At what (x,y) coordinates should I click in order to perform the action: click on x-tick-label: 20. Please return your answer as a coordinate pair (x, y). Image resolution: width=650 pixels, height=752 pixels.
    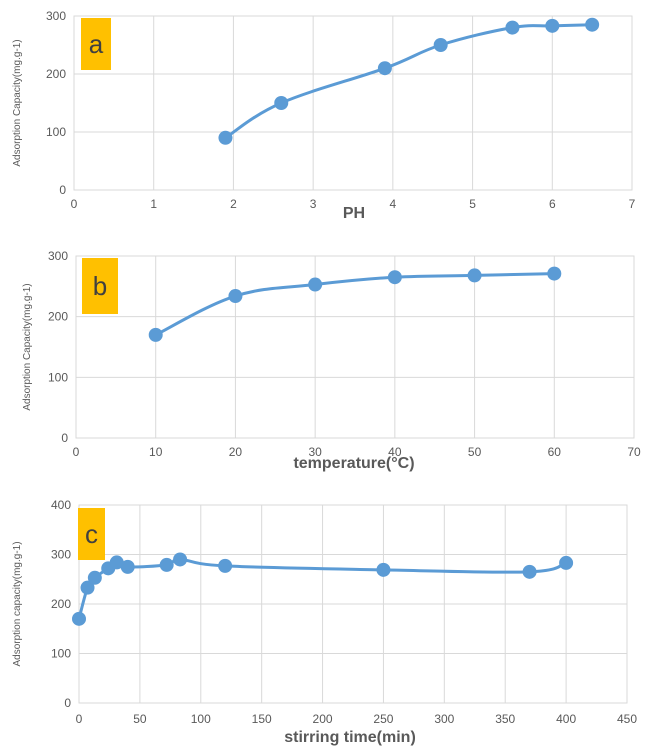
    Looking at the image, I should click on (236, 452).